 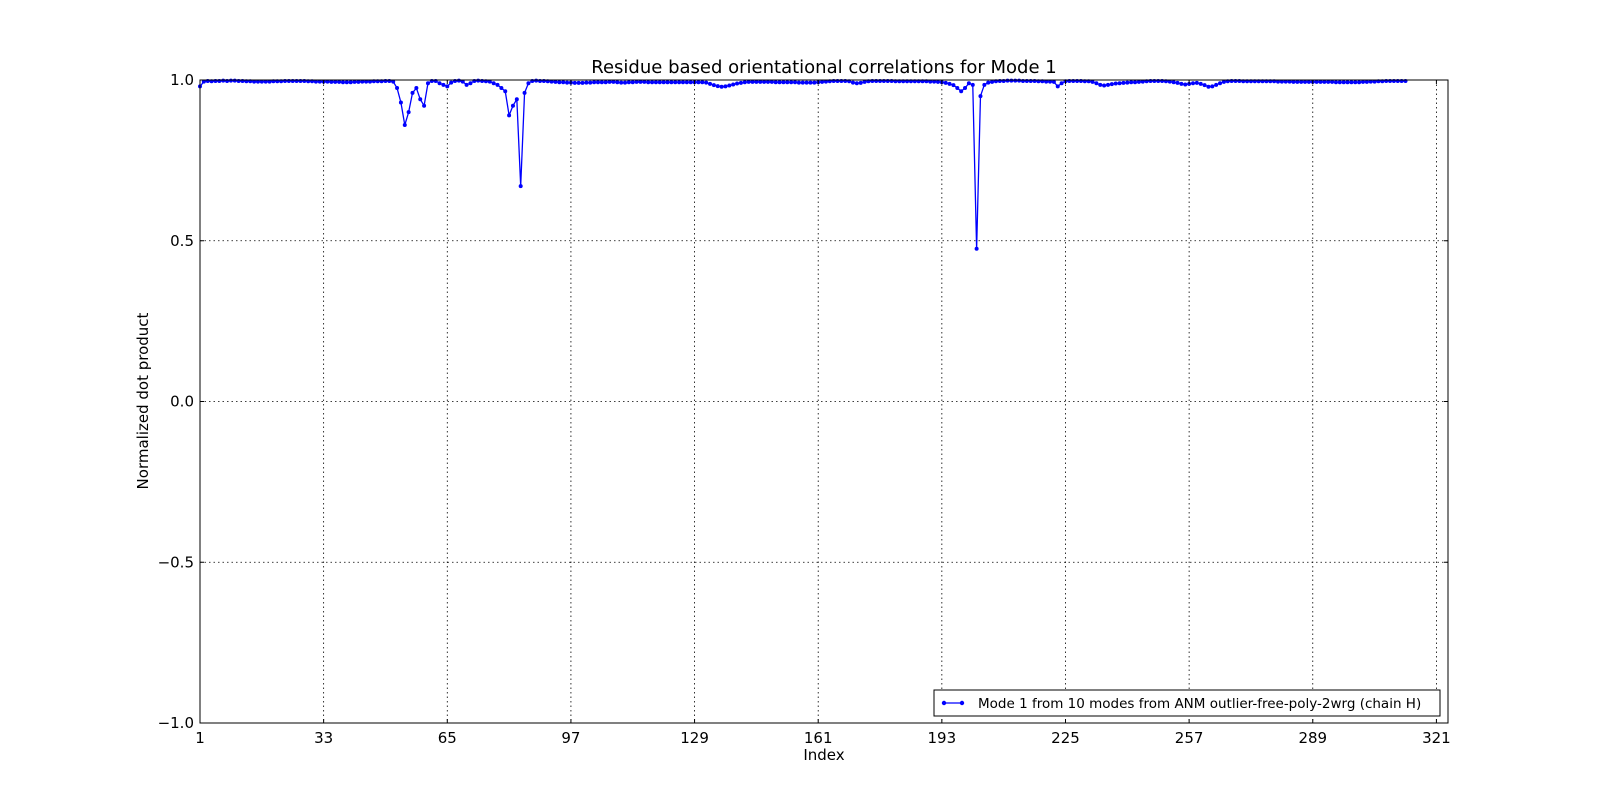 What do you see at coordinates (942, 738) in the screenshot?
I see `x-tick-label: 193` at bounding box center [942, 738].